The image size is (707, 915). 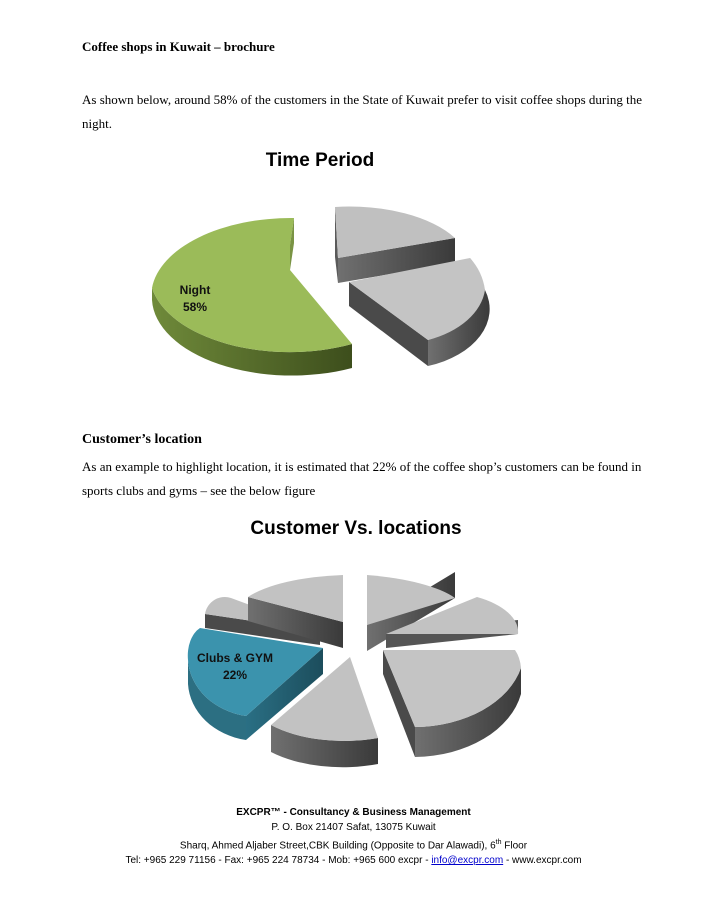 I want to click on slice-grey-c, so click(x=324, y=712).